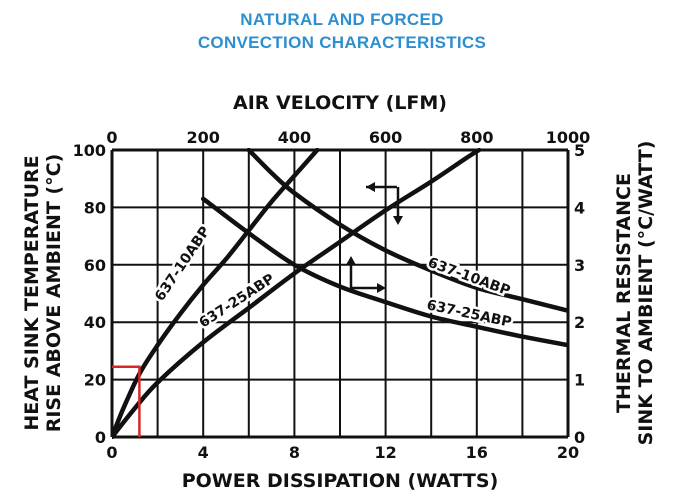  What do you see at coordinates (398, 206) in the screenshot?
I see `arrow-down-icon` at bounding box center [398, 206].